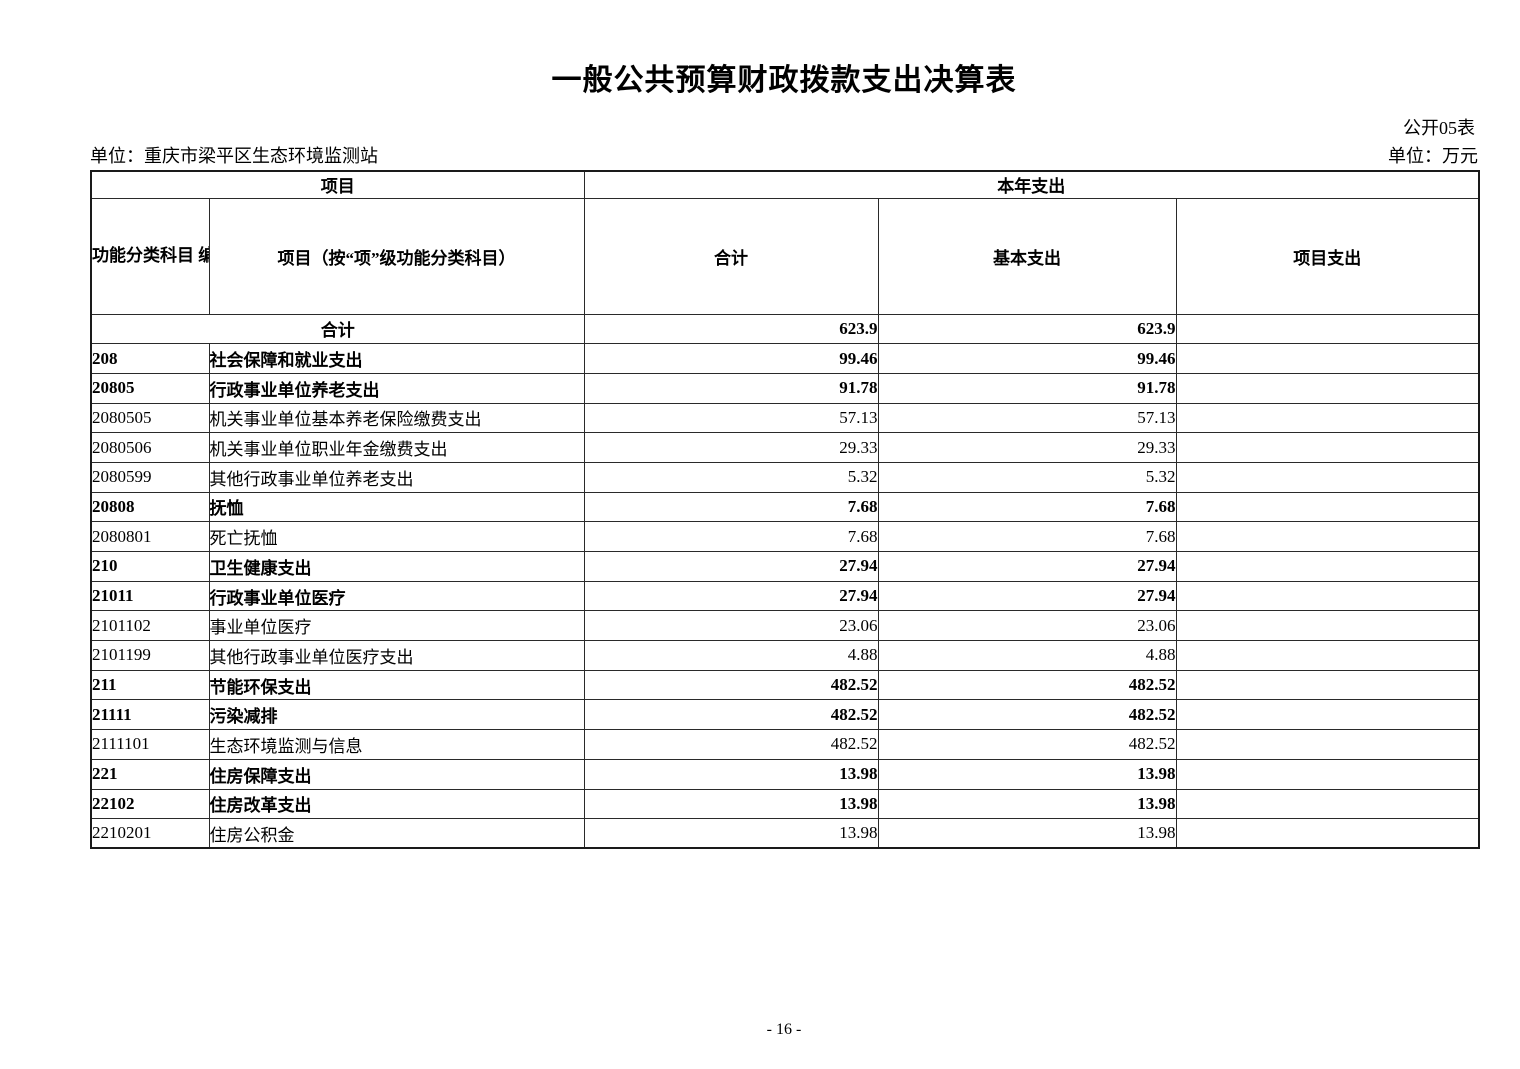 This screenshot has width=1520, height=1069. I want to click on table-row: 20805 行政事业单位养老支出 91.78 91.78, so click(785, 388).